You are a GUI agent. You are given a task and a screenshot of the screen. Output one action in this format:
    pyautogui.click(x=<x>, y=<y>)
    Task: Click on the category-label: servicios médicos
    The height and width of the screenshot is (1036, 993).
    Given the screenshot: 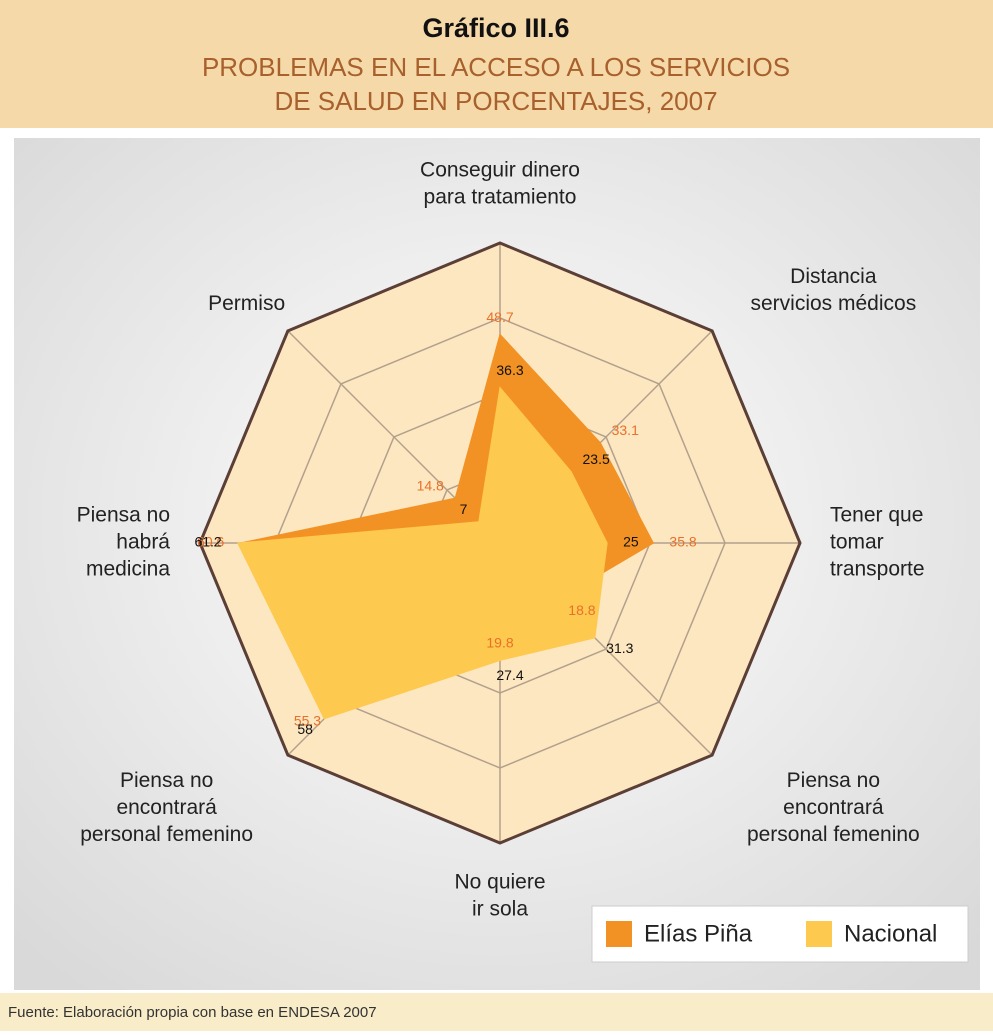 What is the action you would take?
    pyautogui.click(x=833, y=303)
    